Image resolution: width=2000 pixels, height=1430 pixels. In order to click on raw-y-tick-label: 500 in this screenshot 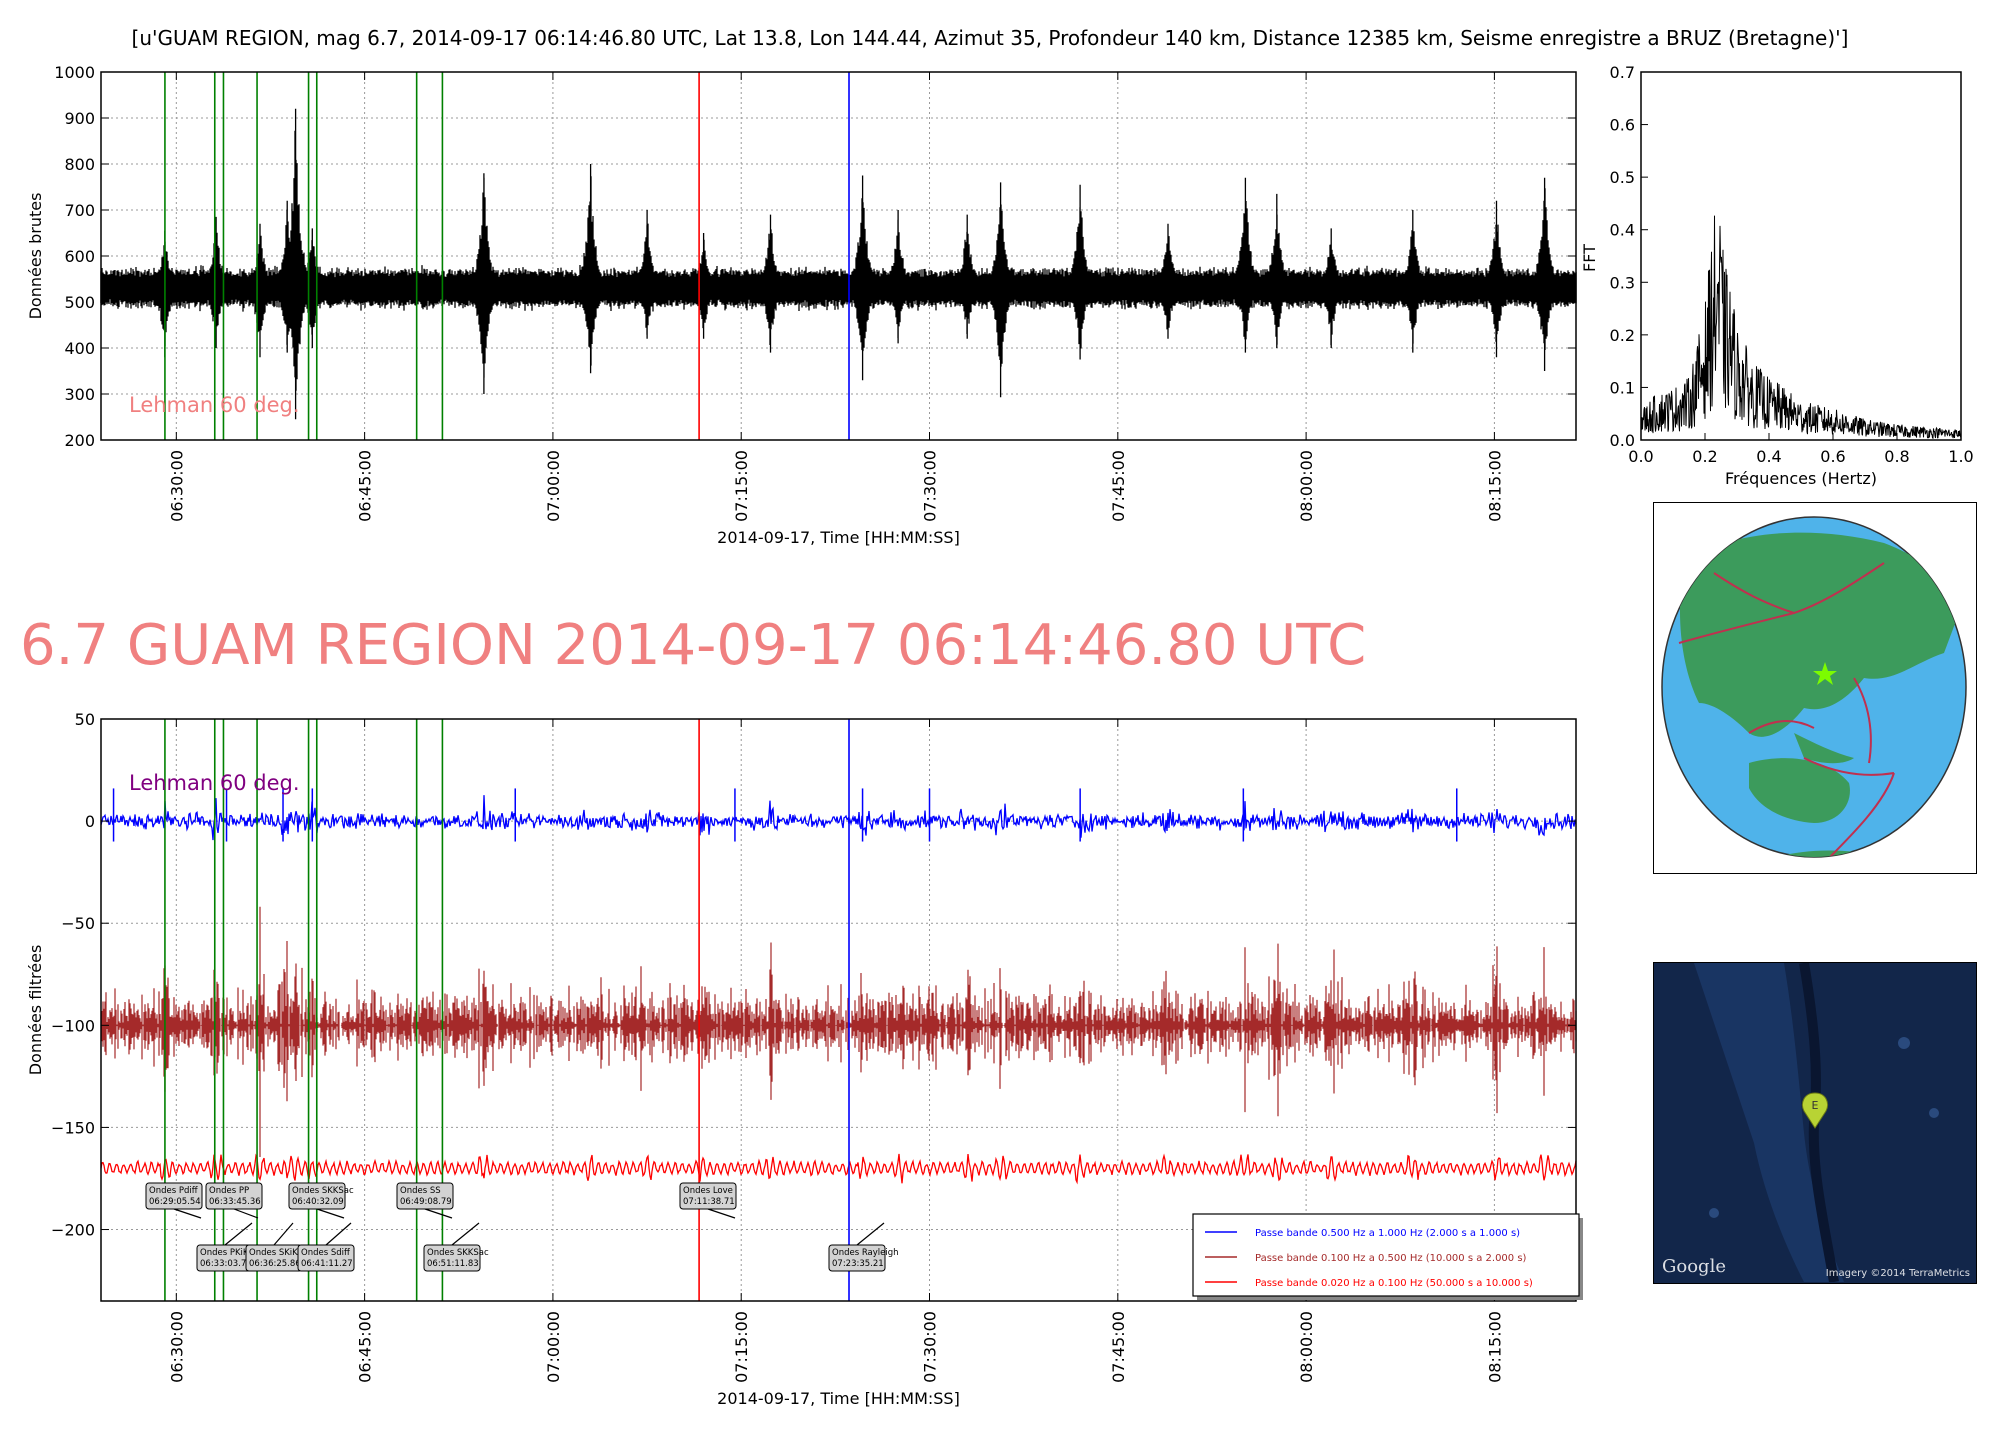, I will do `click(79, 302)`.